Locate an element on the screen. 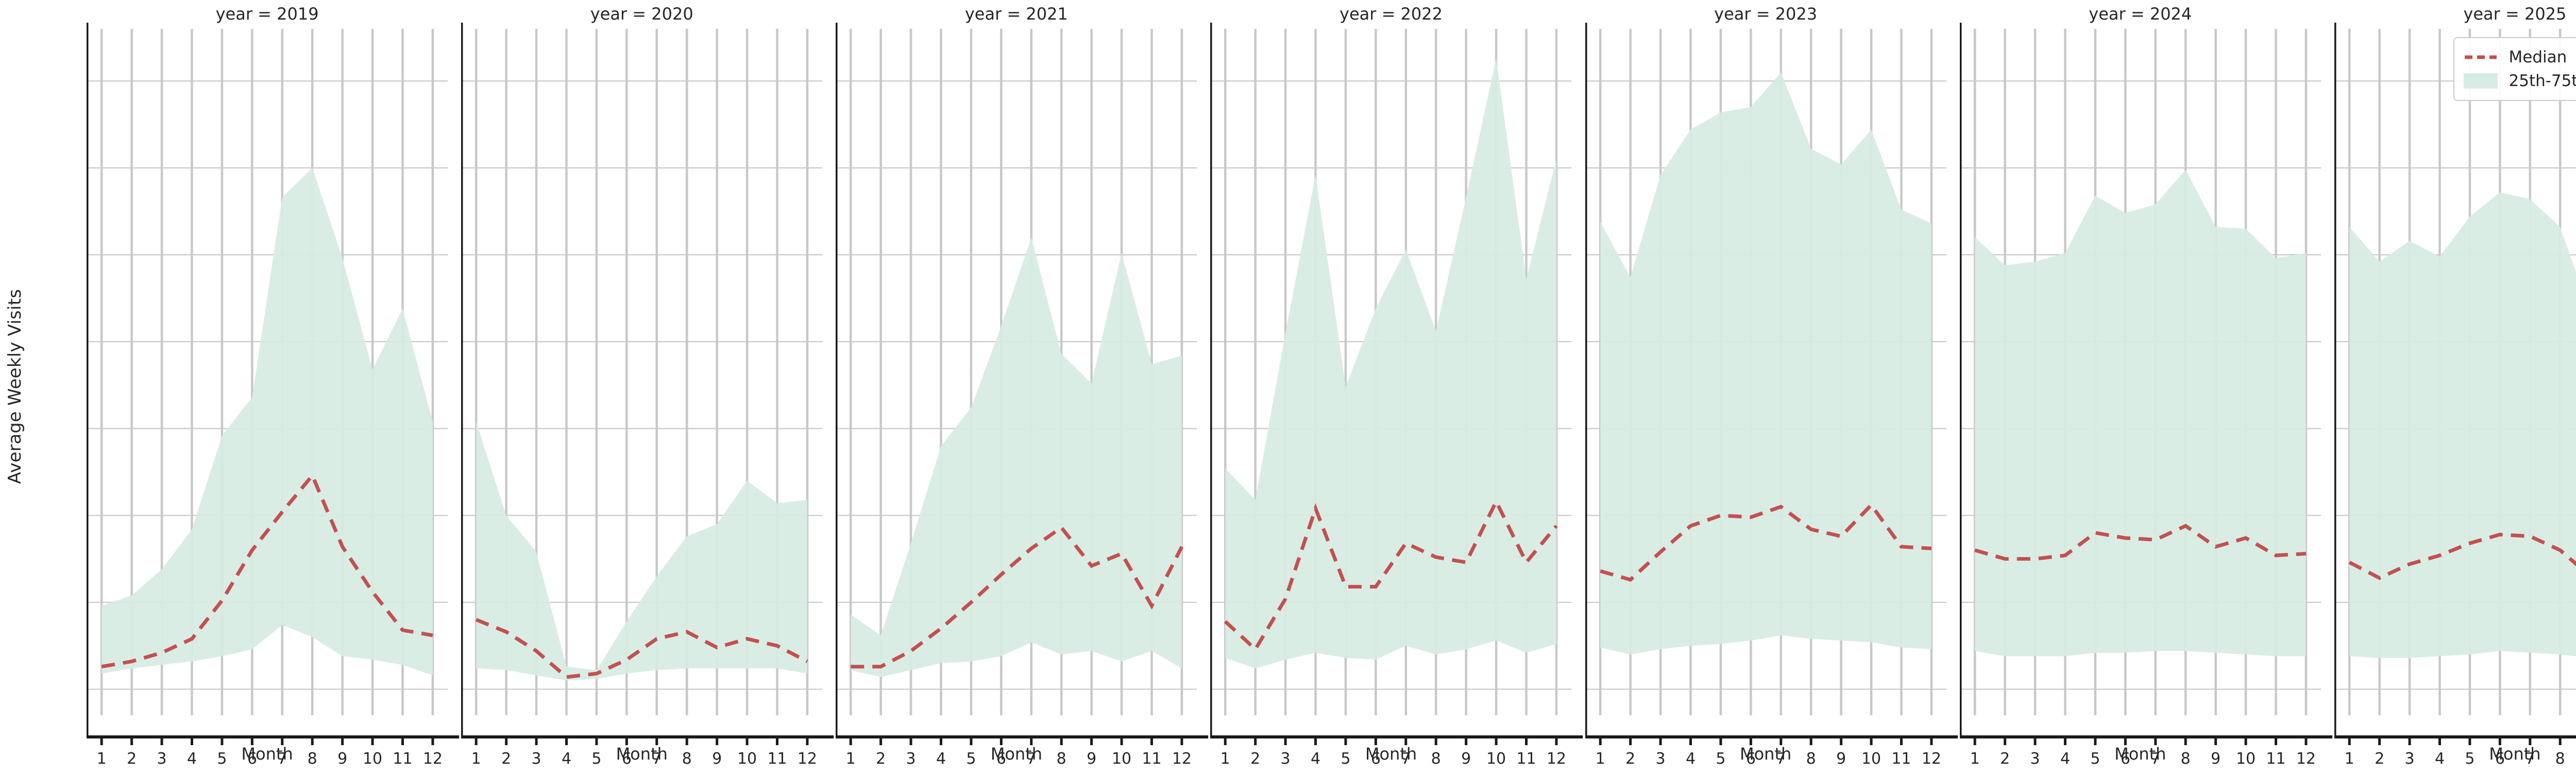  facet-panel-2021: year = 2021 Month 1 2 3 4 5 6 7 8 9 10 11 12 is located at coordinates (1022, 386).